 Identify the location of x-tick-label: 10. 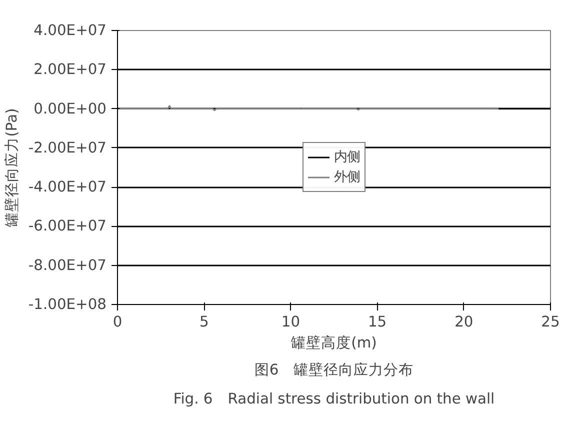
(290, 322).